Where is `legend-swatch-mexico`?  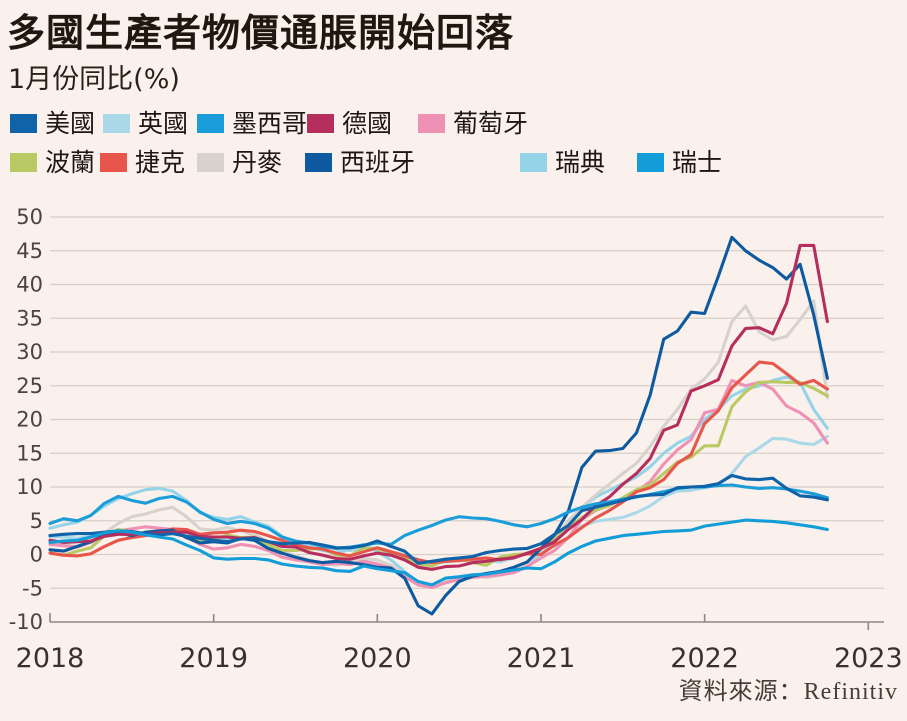
legend-swatch-mexico is located at coordinates (210, 123).